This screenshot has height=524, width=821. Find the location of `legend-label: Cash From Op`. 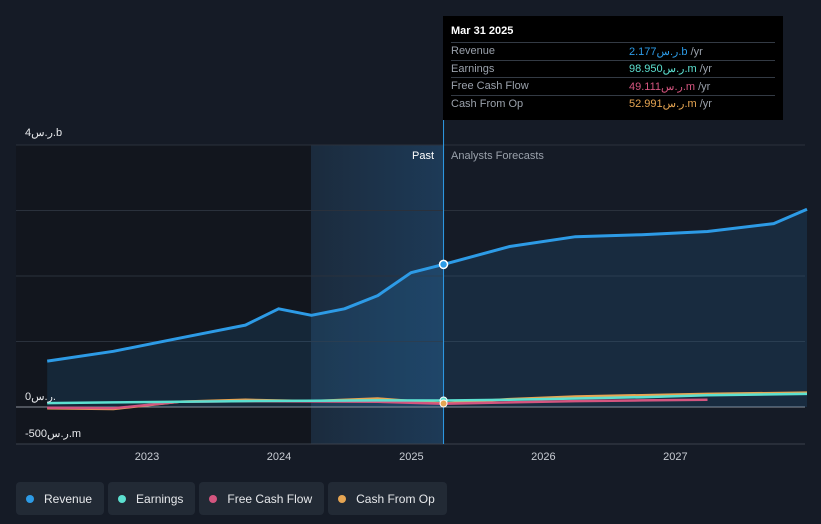

legend-label: Cash From Op is located at coordinates (395, 498).